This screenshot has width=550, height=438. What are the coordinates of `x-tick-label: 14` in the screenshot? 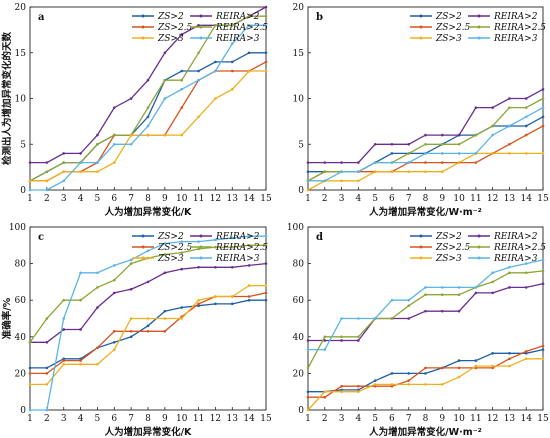 It's located at (526, 199).